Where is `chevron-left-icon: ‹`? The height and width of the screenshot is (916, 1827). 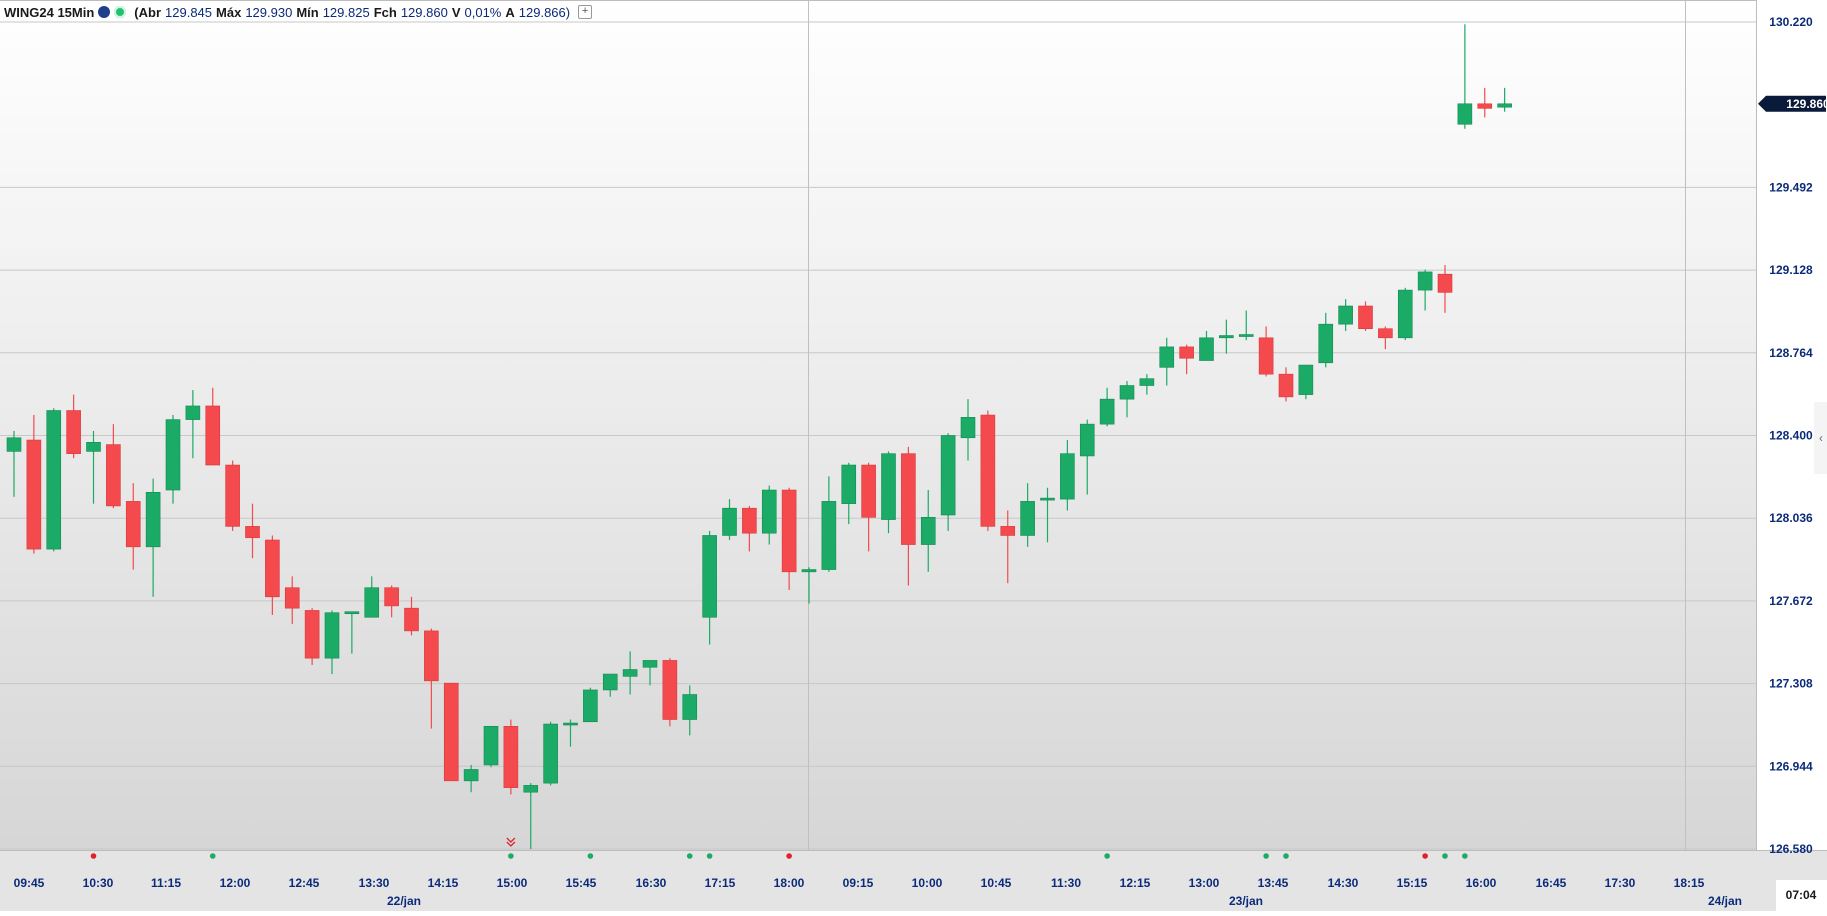 chevron-left-icon: ‹ is located at coordinates (1821, 438).